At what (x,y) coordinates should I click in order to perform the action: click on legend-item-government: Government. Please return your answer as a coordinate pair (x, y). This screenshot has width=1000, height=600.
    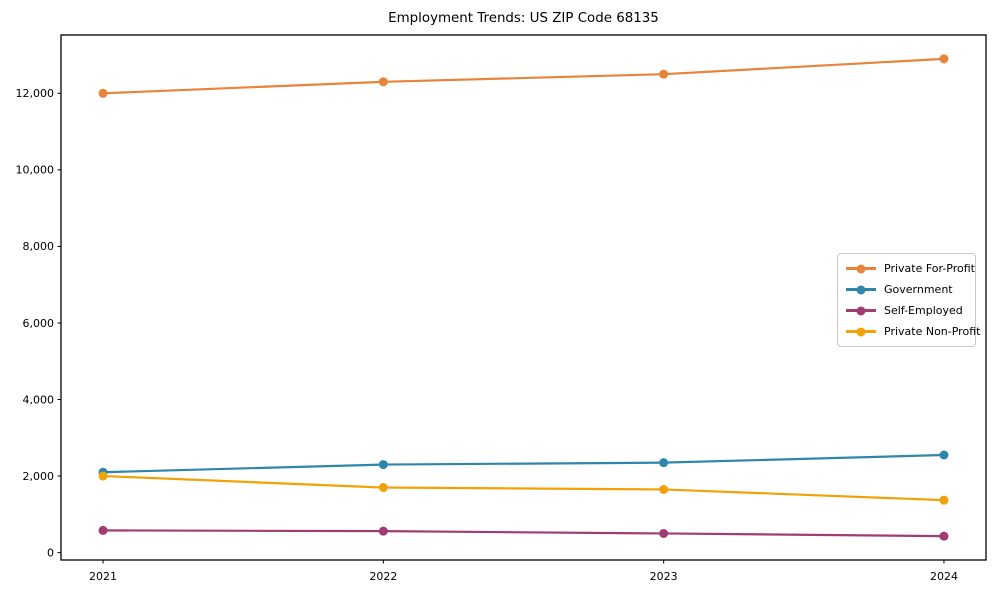
    Looking at the image, I should click on (907, 289).